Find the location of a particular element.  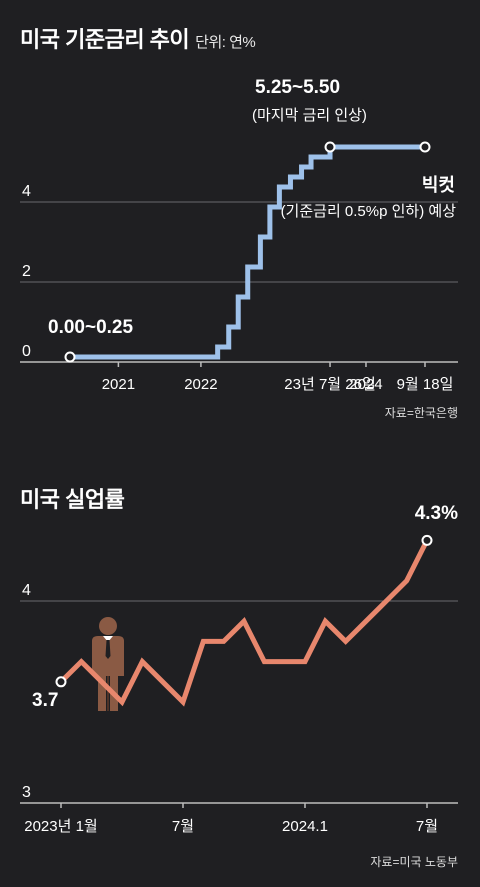

unemp-start-label: 3.7 is located at coordinates (45, 700).